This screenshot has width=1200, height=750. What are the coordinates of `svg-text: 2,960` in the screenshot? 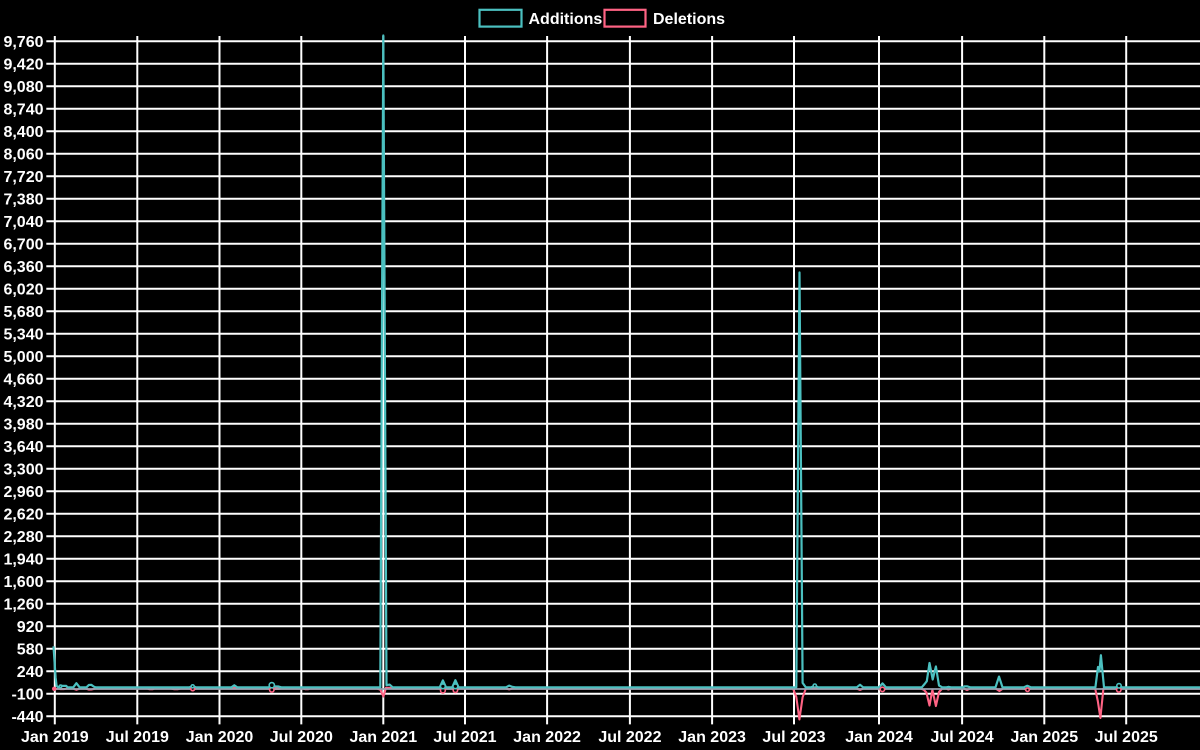 It's located at (23, 492).